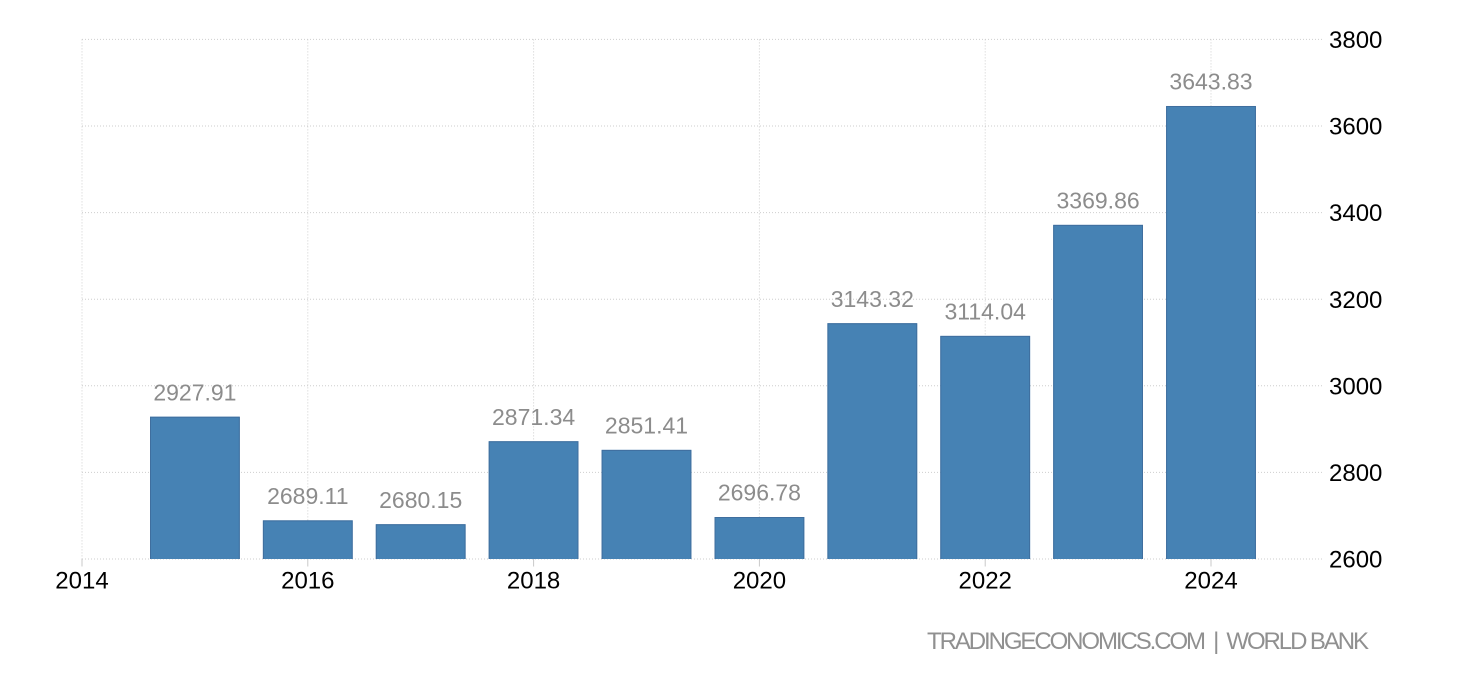 The height and width of the screenshot is (685, 1460). What do you see at coordinates (1148, 641) in the screenshot?
I see `svg-text:TRADINGECONOMICS.COM | WORLD: TRADINGECONOMICS.COM | WORLD BANK` at bounding box center [1148, 641].